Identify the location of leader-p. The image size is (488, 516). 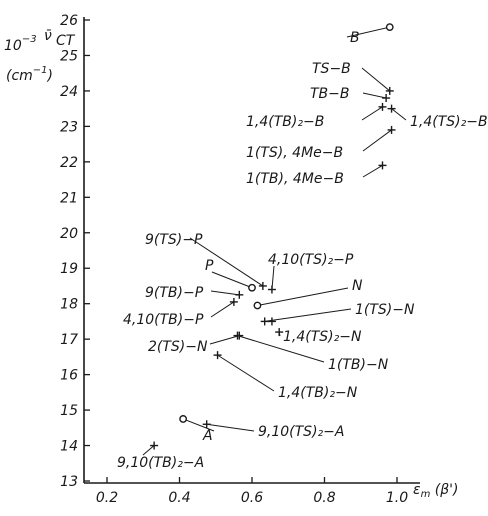
(232, 280).